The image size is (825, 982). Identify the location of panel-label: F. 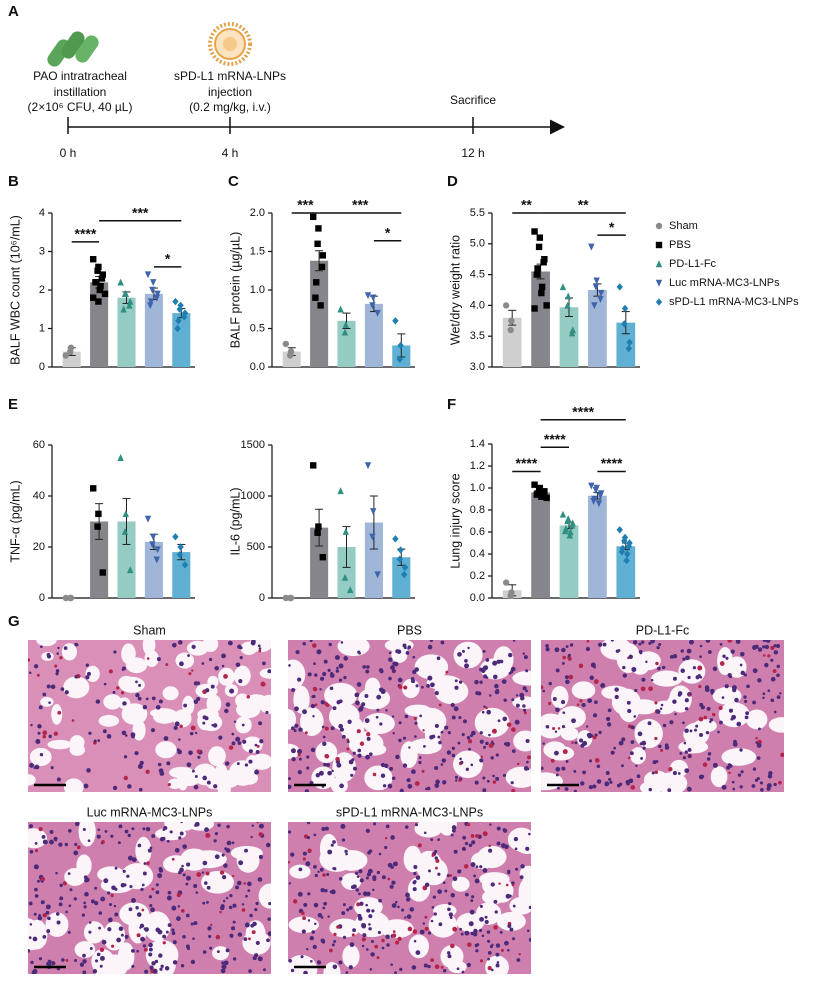
(451, 404).